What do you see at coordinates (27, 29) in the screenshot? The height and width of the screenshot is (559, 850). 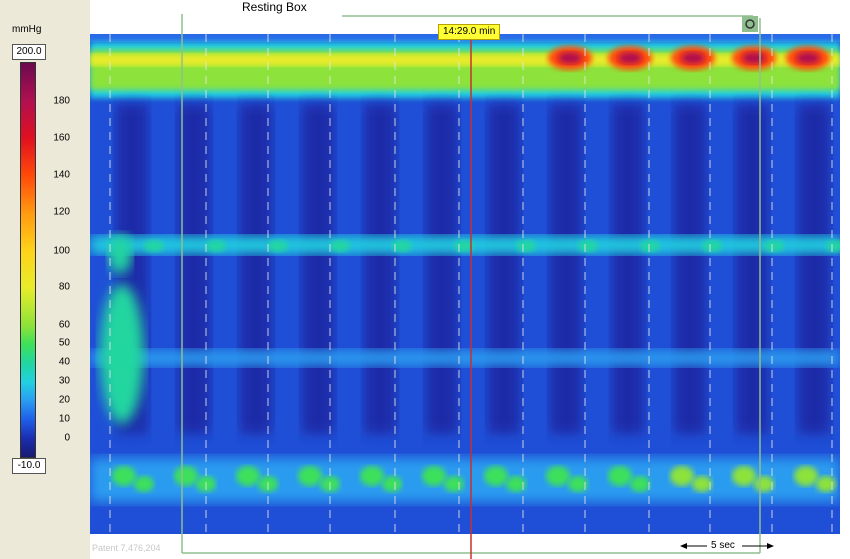 I see `colorbar-unit-label: mmHg` at bounding box center [27, 29].